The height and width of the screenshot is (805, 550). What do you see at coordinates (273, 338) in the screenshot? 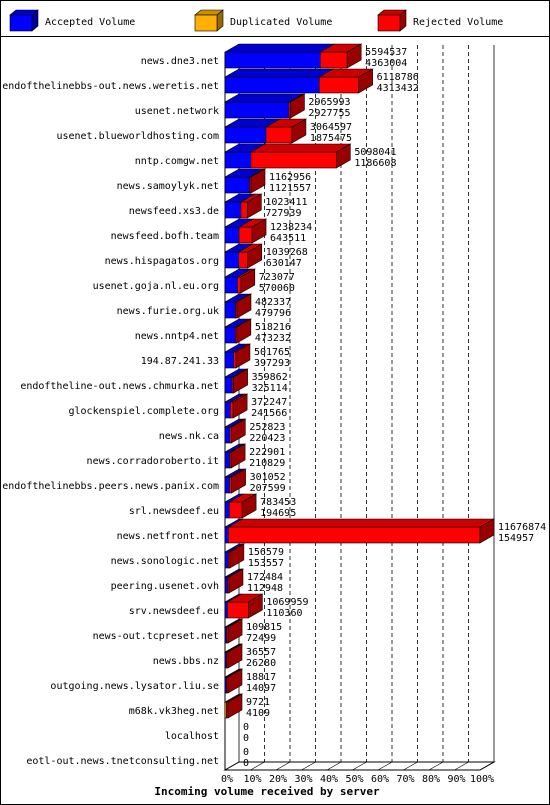
I see `accepted-value-label: 473232` at bounding box center [273, 338].